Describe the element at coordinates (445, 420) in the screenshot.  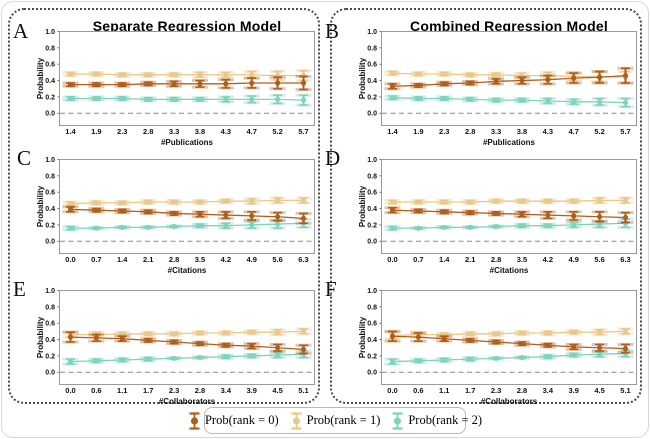
I see `legend-label-rank2: Prob(rank = 2)` at that location.